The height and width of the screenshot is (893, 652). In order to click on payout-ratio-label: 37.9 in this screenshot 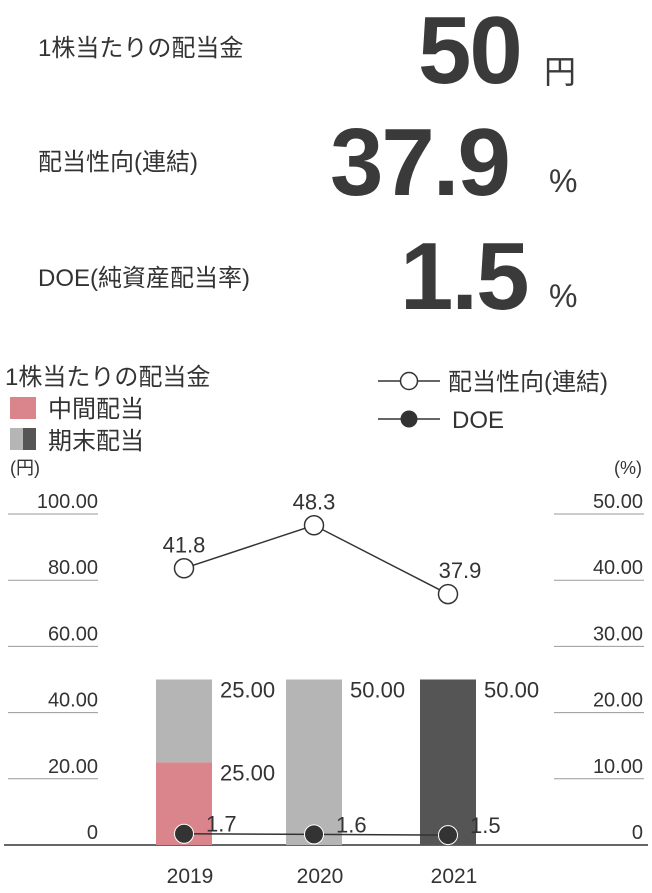, I will do `click(460, 570)`.